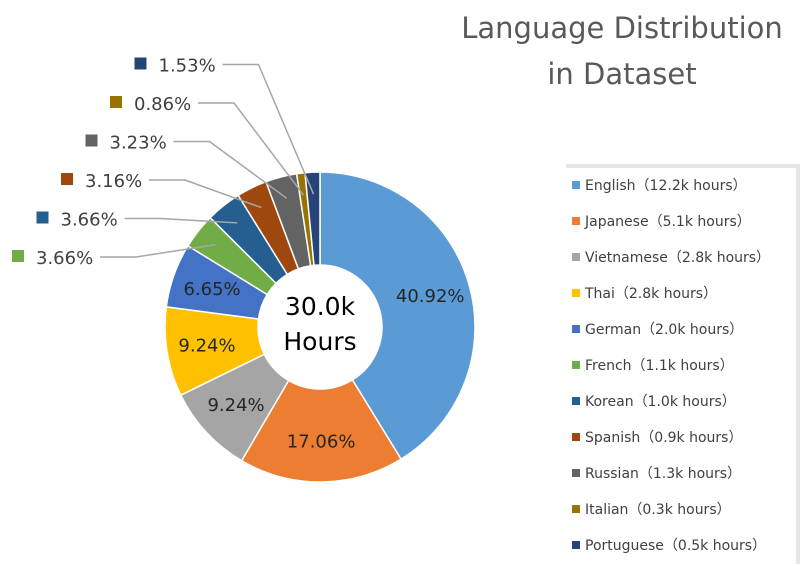  I want to click on ext-label-italian: 0.86%, so click(162, 104).